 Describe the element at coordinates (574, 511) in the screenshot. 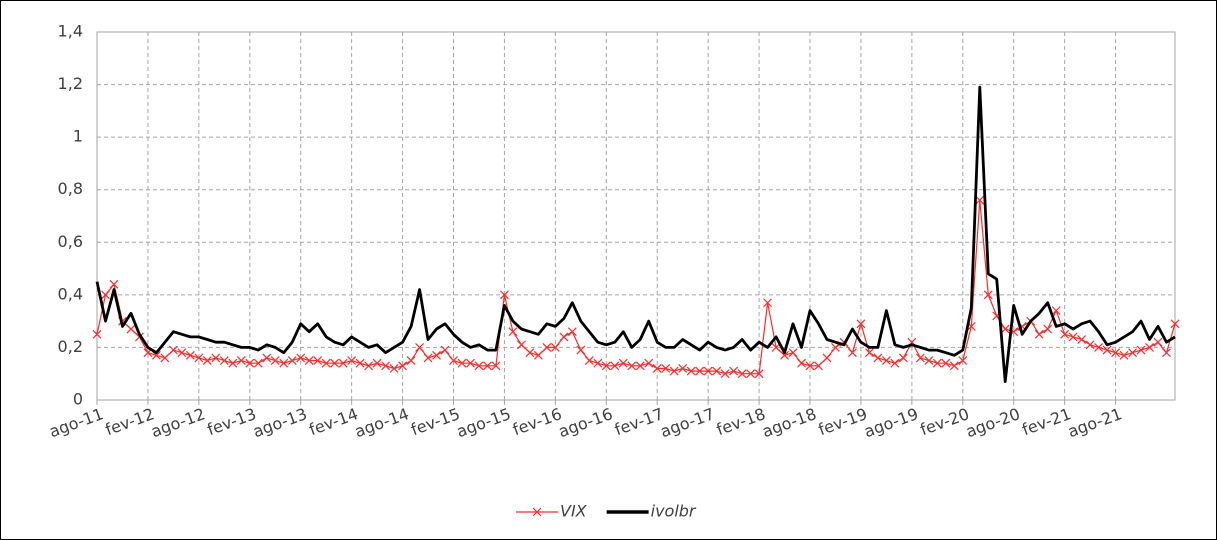

I see `legend-label: VIX` at that location.